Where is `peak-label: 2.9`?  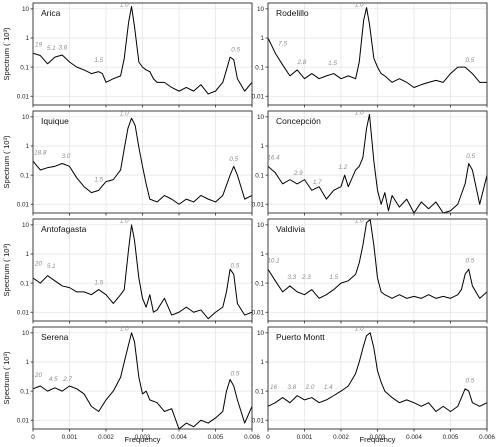
peak-label: 2.9 is located at coordinates (298, 173).